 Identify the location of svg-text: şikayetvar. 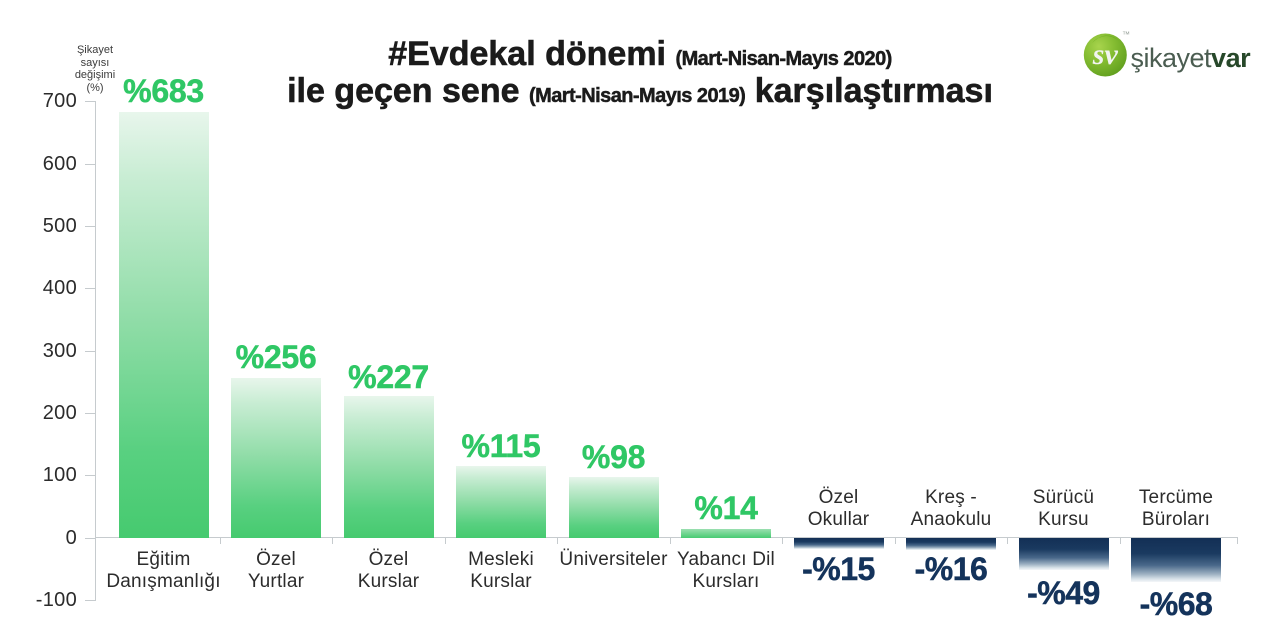
(1191, 58).